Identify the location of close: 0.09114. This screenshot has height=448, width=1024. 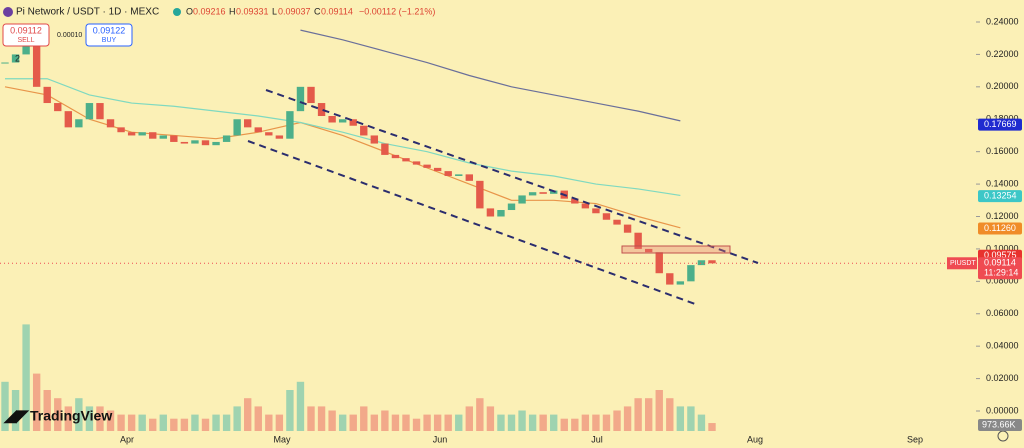
(337, 11).